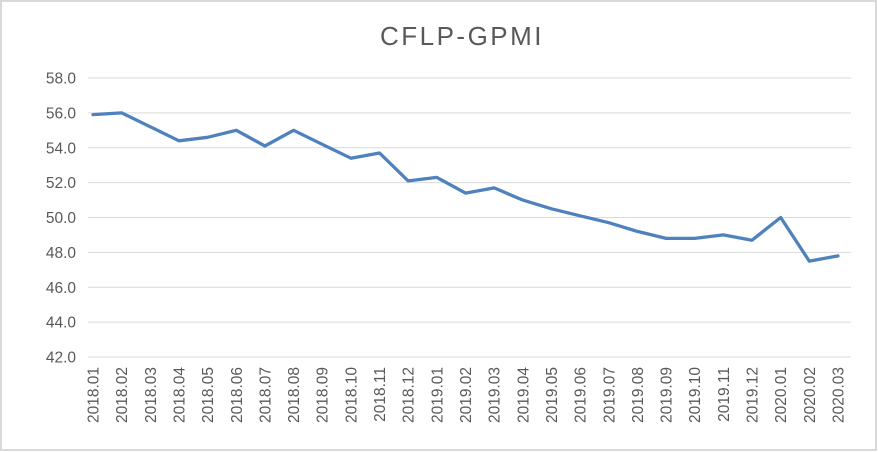 The height and width of the screenshot is (452, 878). Describe the element at coordinates (724, 394) in the screenshot. I see `x-tick-label: 2019.11` at that location.